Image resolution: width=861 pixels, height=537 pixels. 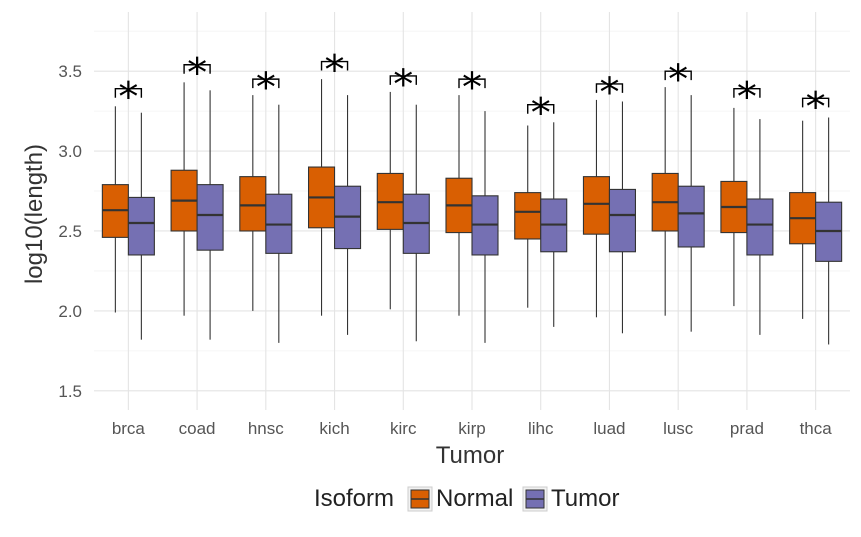 I want to click on y-tick-label: 2.5, so click(x=70, y=231).